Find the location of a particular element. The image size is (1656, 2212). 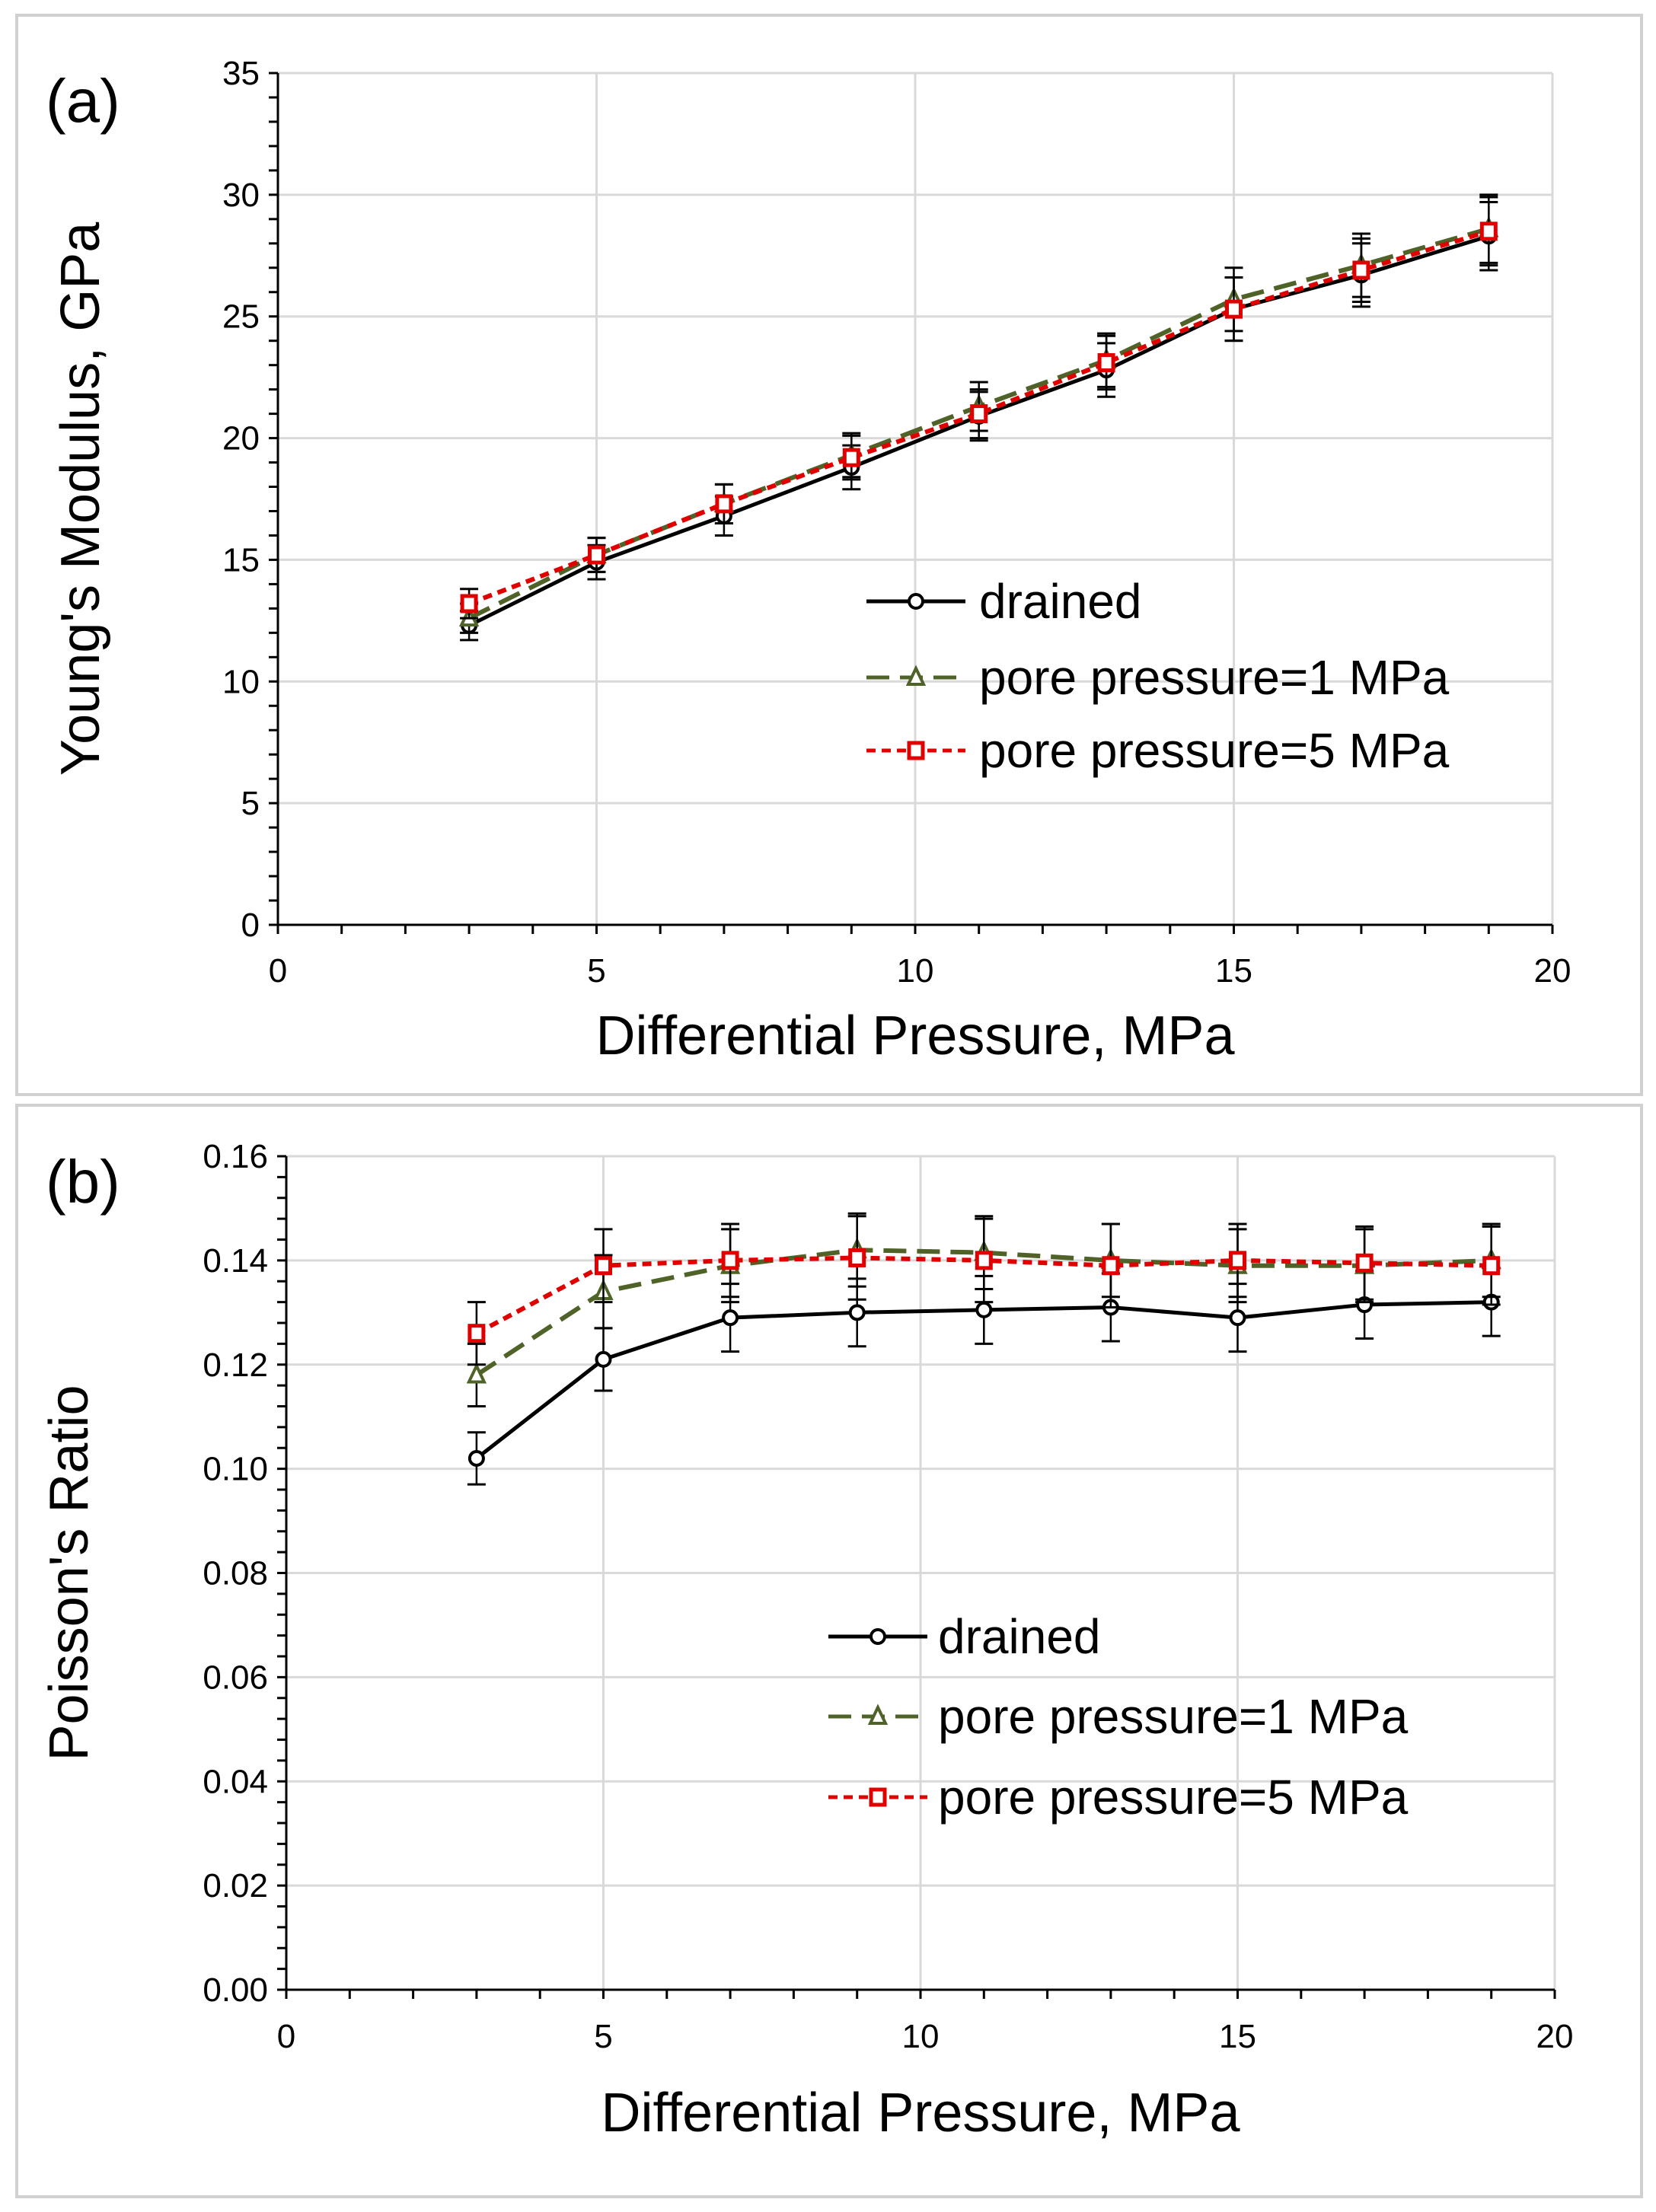

y-tick-label: 0.02 is located at coordinates (235, 1885).